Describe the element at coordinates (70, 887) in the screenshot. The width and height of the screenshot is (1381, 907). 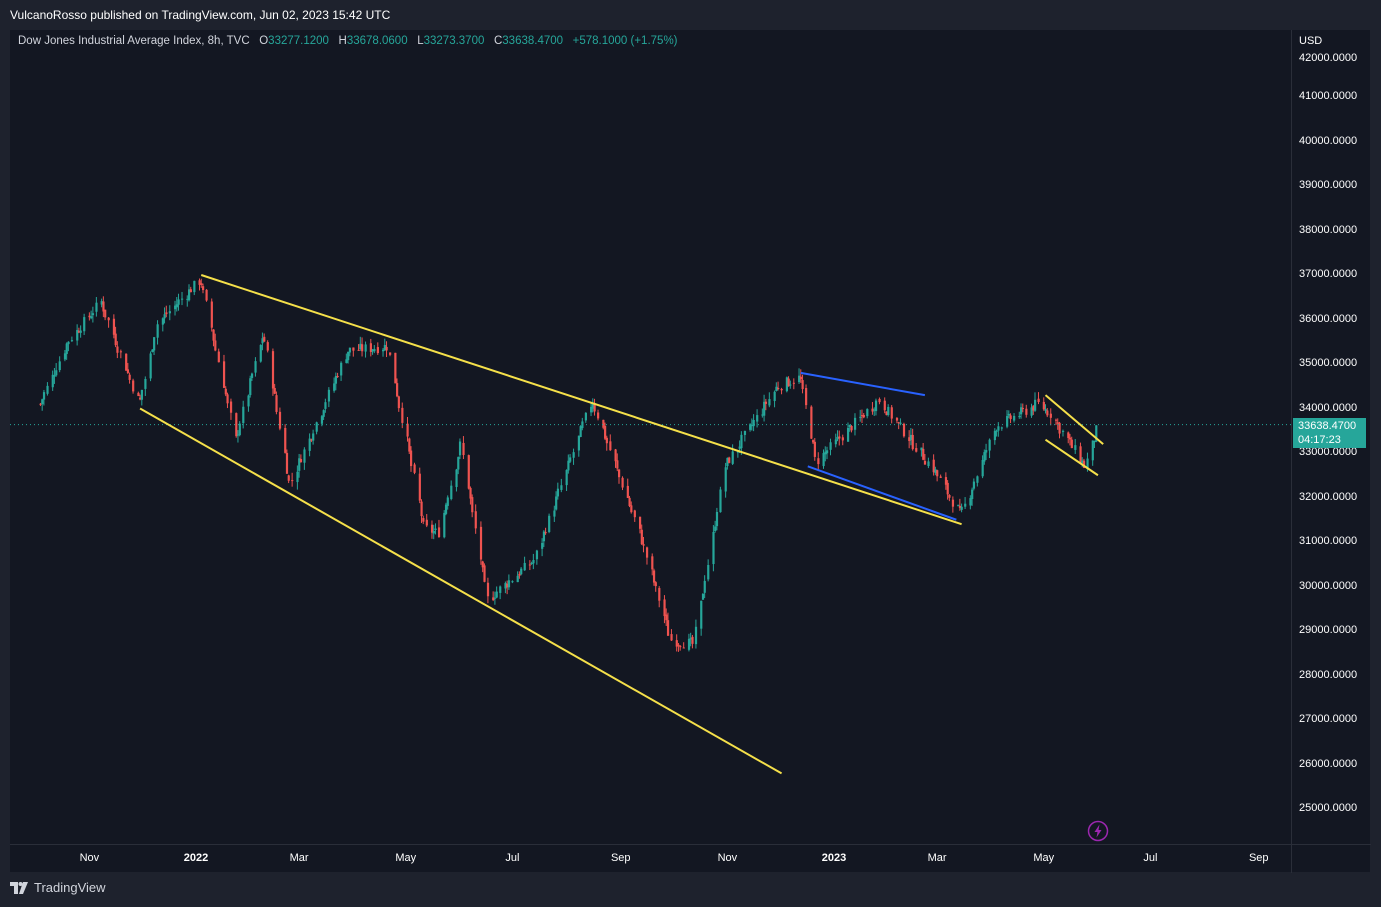
I see `brand-name: TradingView` at that location.